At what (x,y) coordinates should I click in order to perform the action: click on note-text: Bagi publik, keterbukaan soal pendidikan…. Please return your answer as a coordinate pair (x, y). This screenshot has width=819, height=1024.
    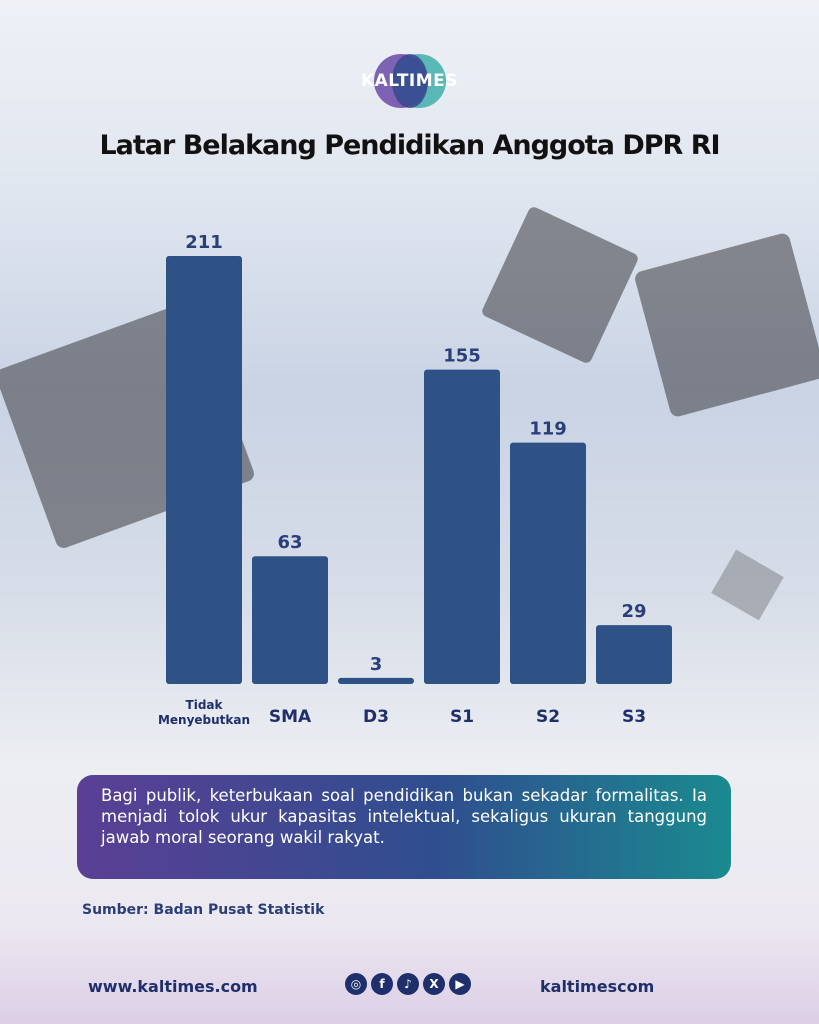
    Looking at the image, I should click on (404, 816).